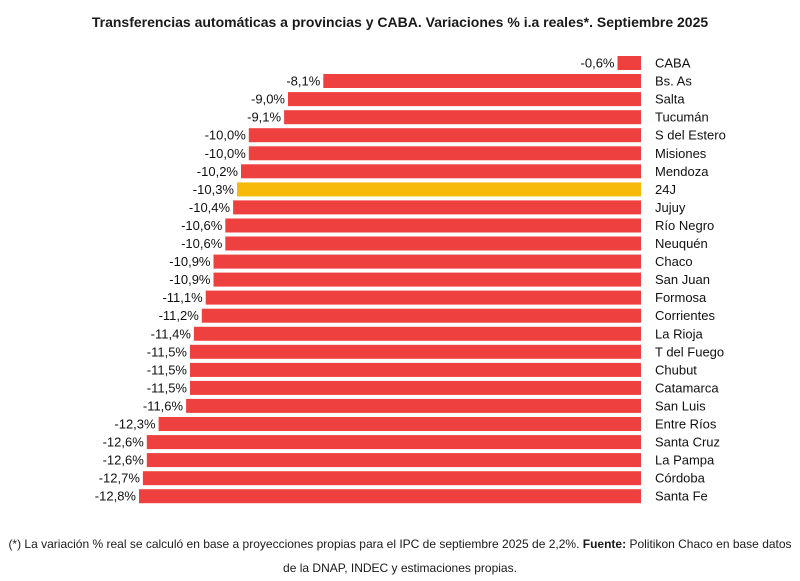 The width and height of the screenshot is (800, 581). What do you see at coordinates (182, 297) in the screenshot?
I see `data-label: -11,1%` at bounding box center [182, 297].